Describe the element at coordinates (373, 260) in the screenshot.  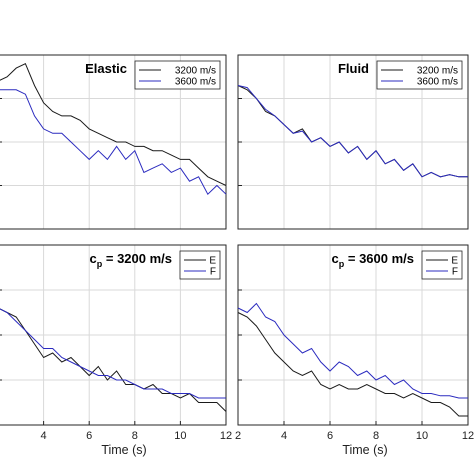
I see `panel-title: cp = 3600 m/s` at that location.